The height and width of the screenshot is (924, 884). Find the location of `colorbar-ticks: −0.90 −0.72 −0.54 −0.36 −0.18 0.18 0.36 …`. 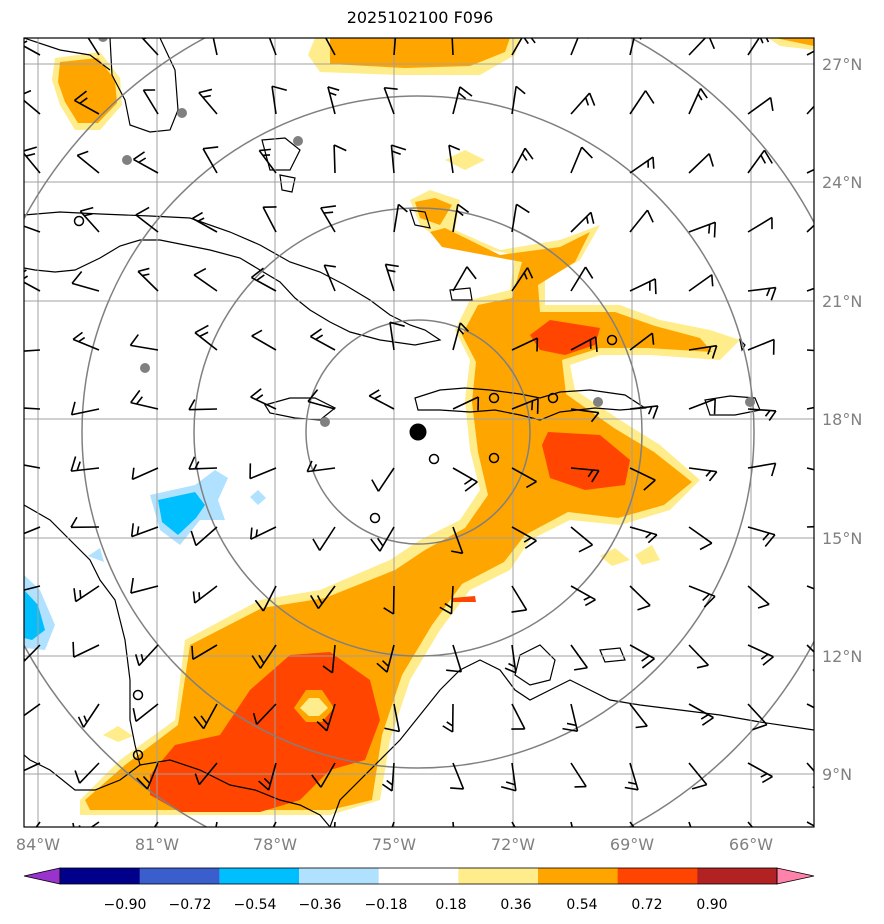

colorbar-ticks: −0.90 −0.72 −0.54 −0.36 −0.18 0.18 0.36 … is located at coordinates (416, 905).